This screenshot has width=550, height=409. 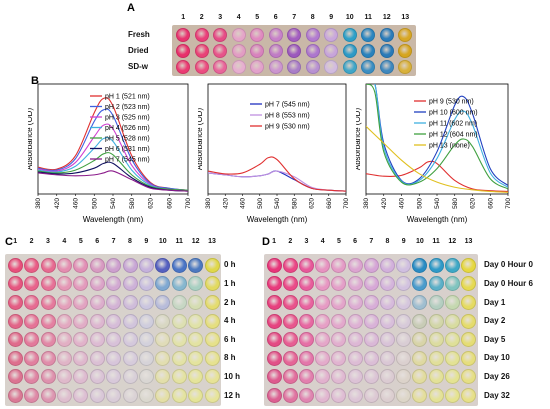 What do you see at coordinates (76, 203) in the screenshot?
I see `x-tick-label: 460` at bounding box center [76, 203].